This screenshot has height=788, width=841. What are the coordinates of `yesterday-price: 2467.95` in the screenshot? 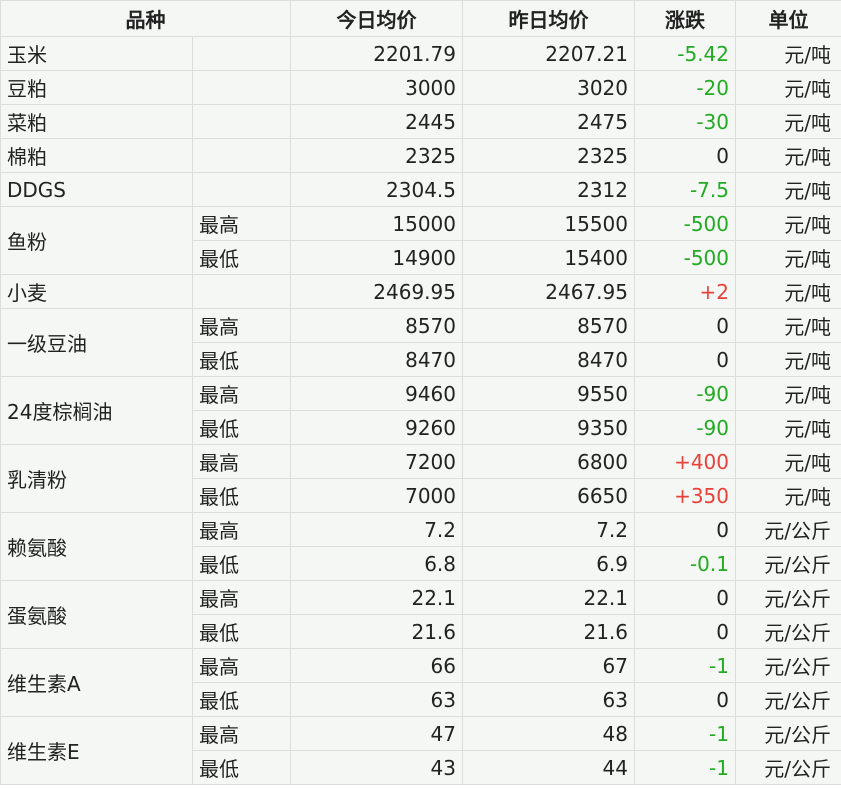 It's located at (548, 291).